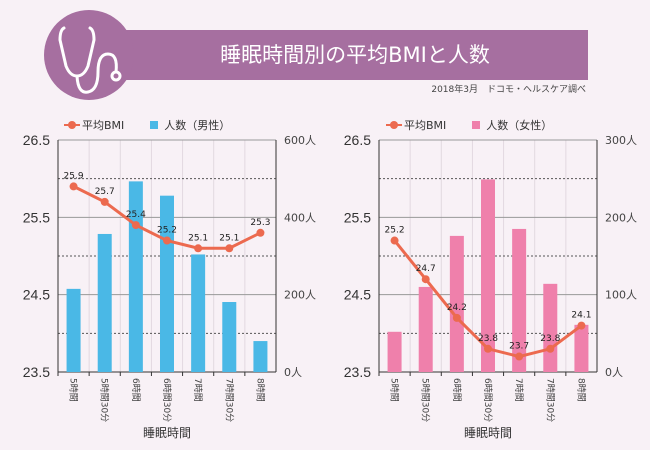 The height and width of the screenshot is (450, 650). Describe the element at coordinates (519, 125) in the screenshot. I see `legend-label: 人数（女性）` at that location.